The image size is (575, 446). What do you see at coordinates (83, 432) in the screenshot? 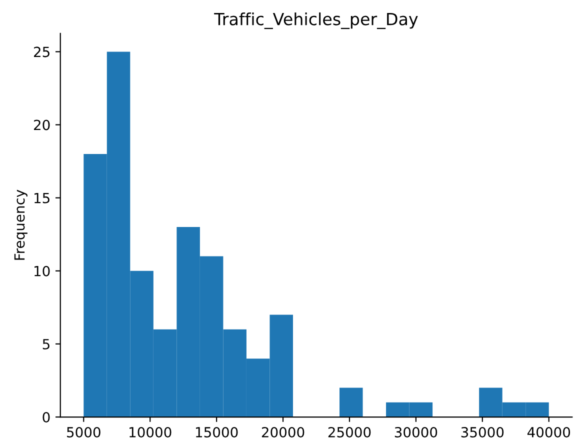
I see `x-tick-label: 5000` at bounding box center [83, 432].